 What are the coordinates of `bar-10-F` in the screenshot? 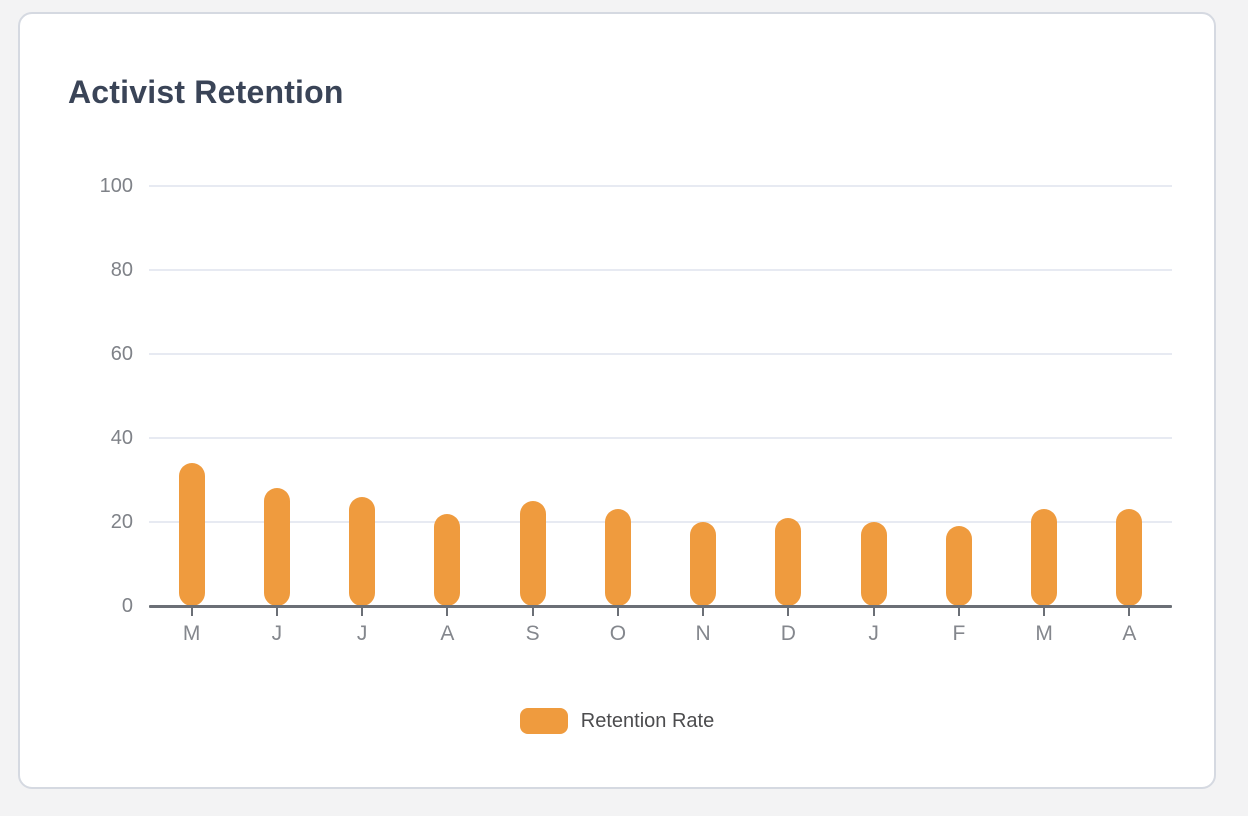 It's located at (958, 566).